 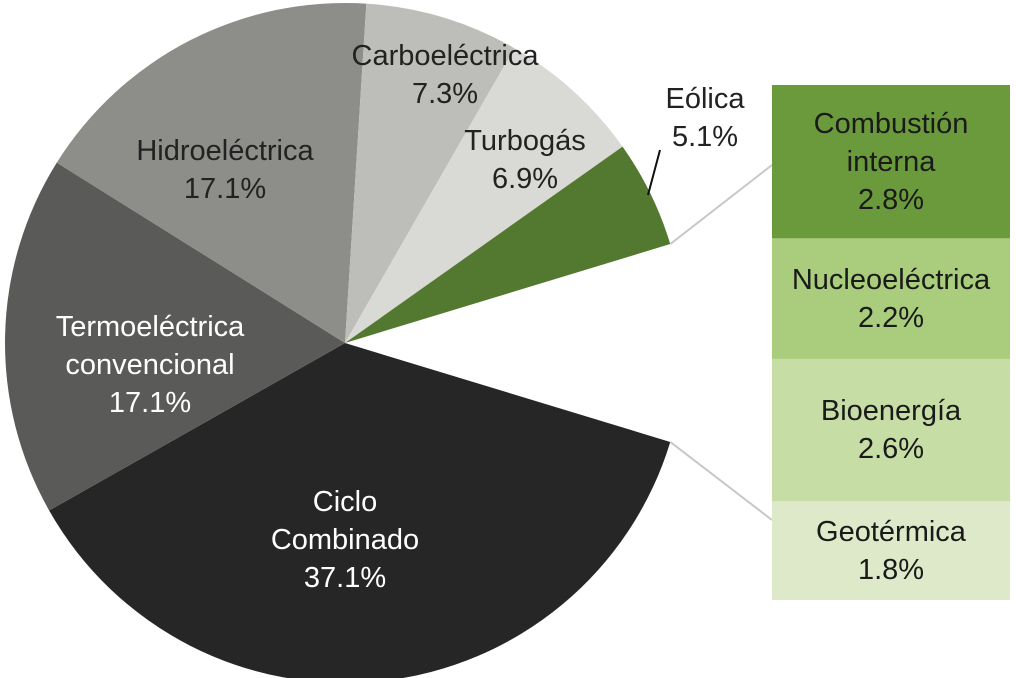 What do you see at coordinates (525, 141) in the screenshot?
I see `label-text: Turbogás` at bounding box center [525, 141].